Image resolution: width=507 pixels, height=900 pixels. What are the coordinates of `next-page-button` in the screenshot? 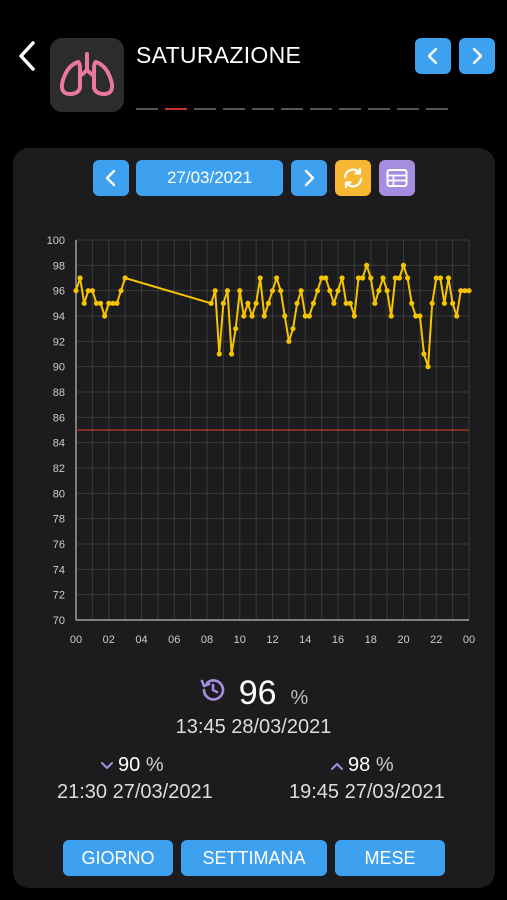 It's located at (477, 56).